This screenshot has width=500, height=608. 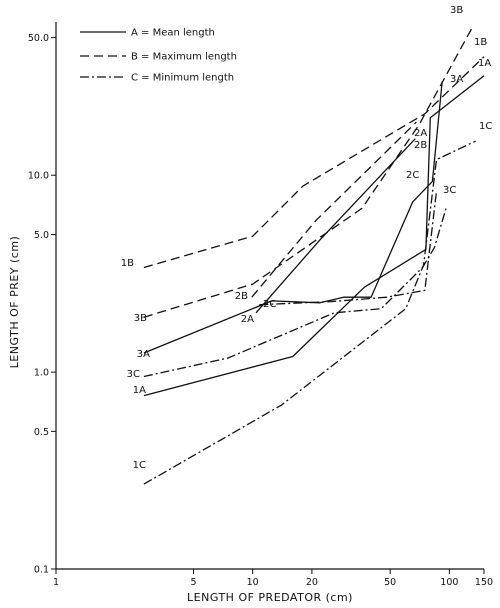 I want to click on legend-label-c: C = Minimum length, so click(x=182, y=78).